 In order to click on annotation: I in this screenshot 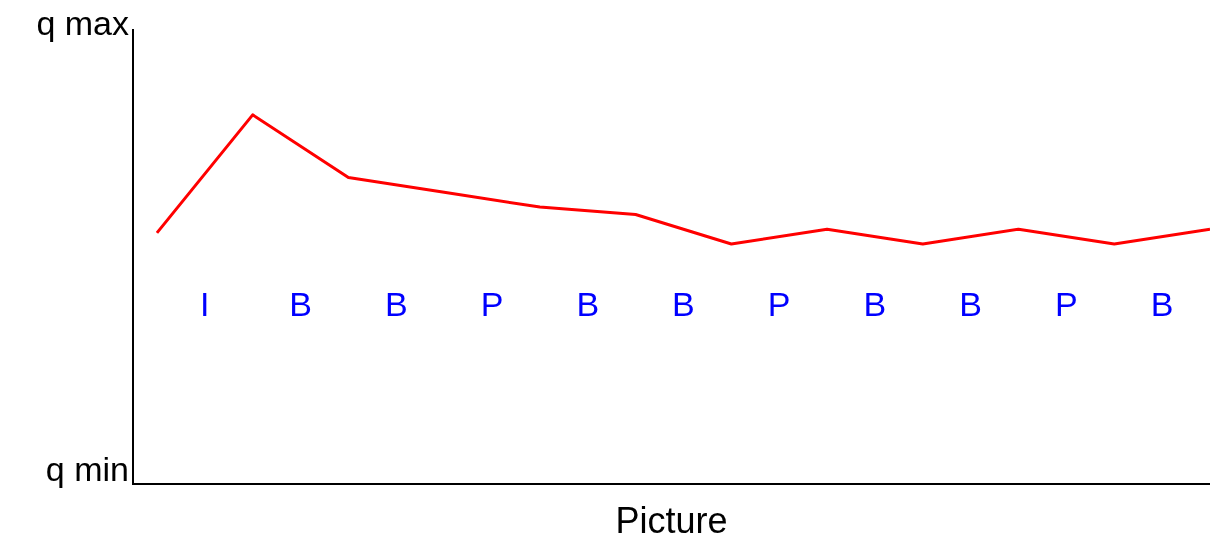, I will do `click(205, 304)`.